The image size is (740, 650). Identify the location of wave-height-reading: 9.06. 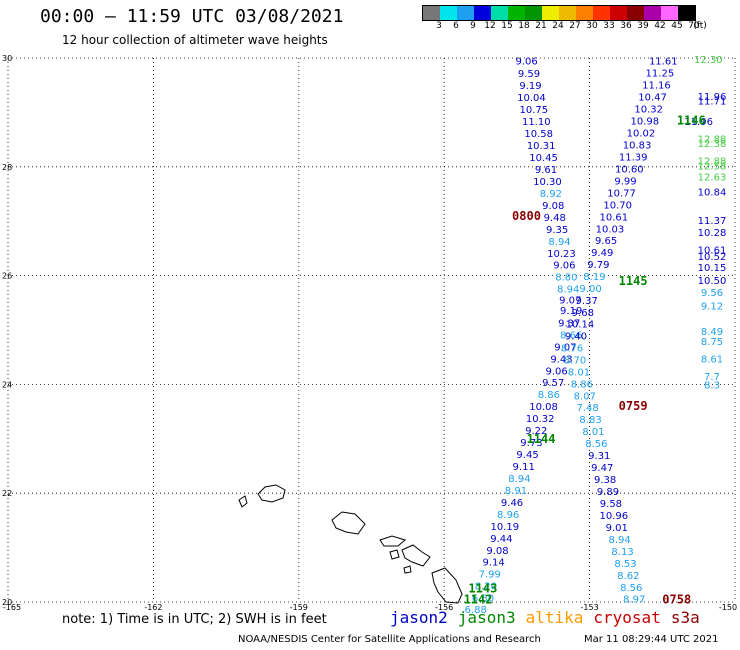
(557, 371).